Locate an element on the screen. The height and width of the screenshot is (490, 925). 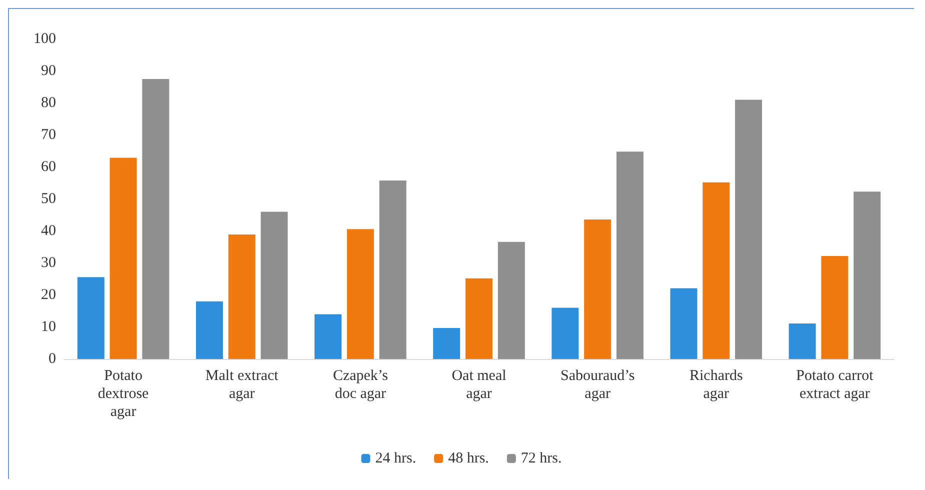
y-tick-label: 10 is located at coordinates (48, 327).